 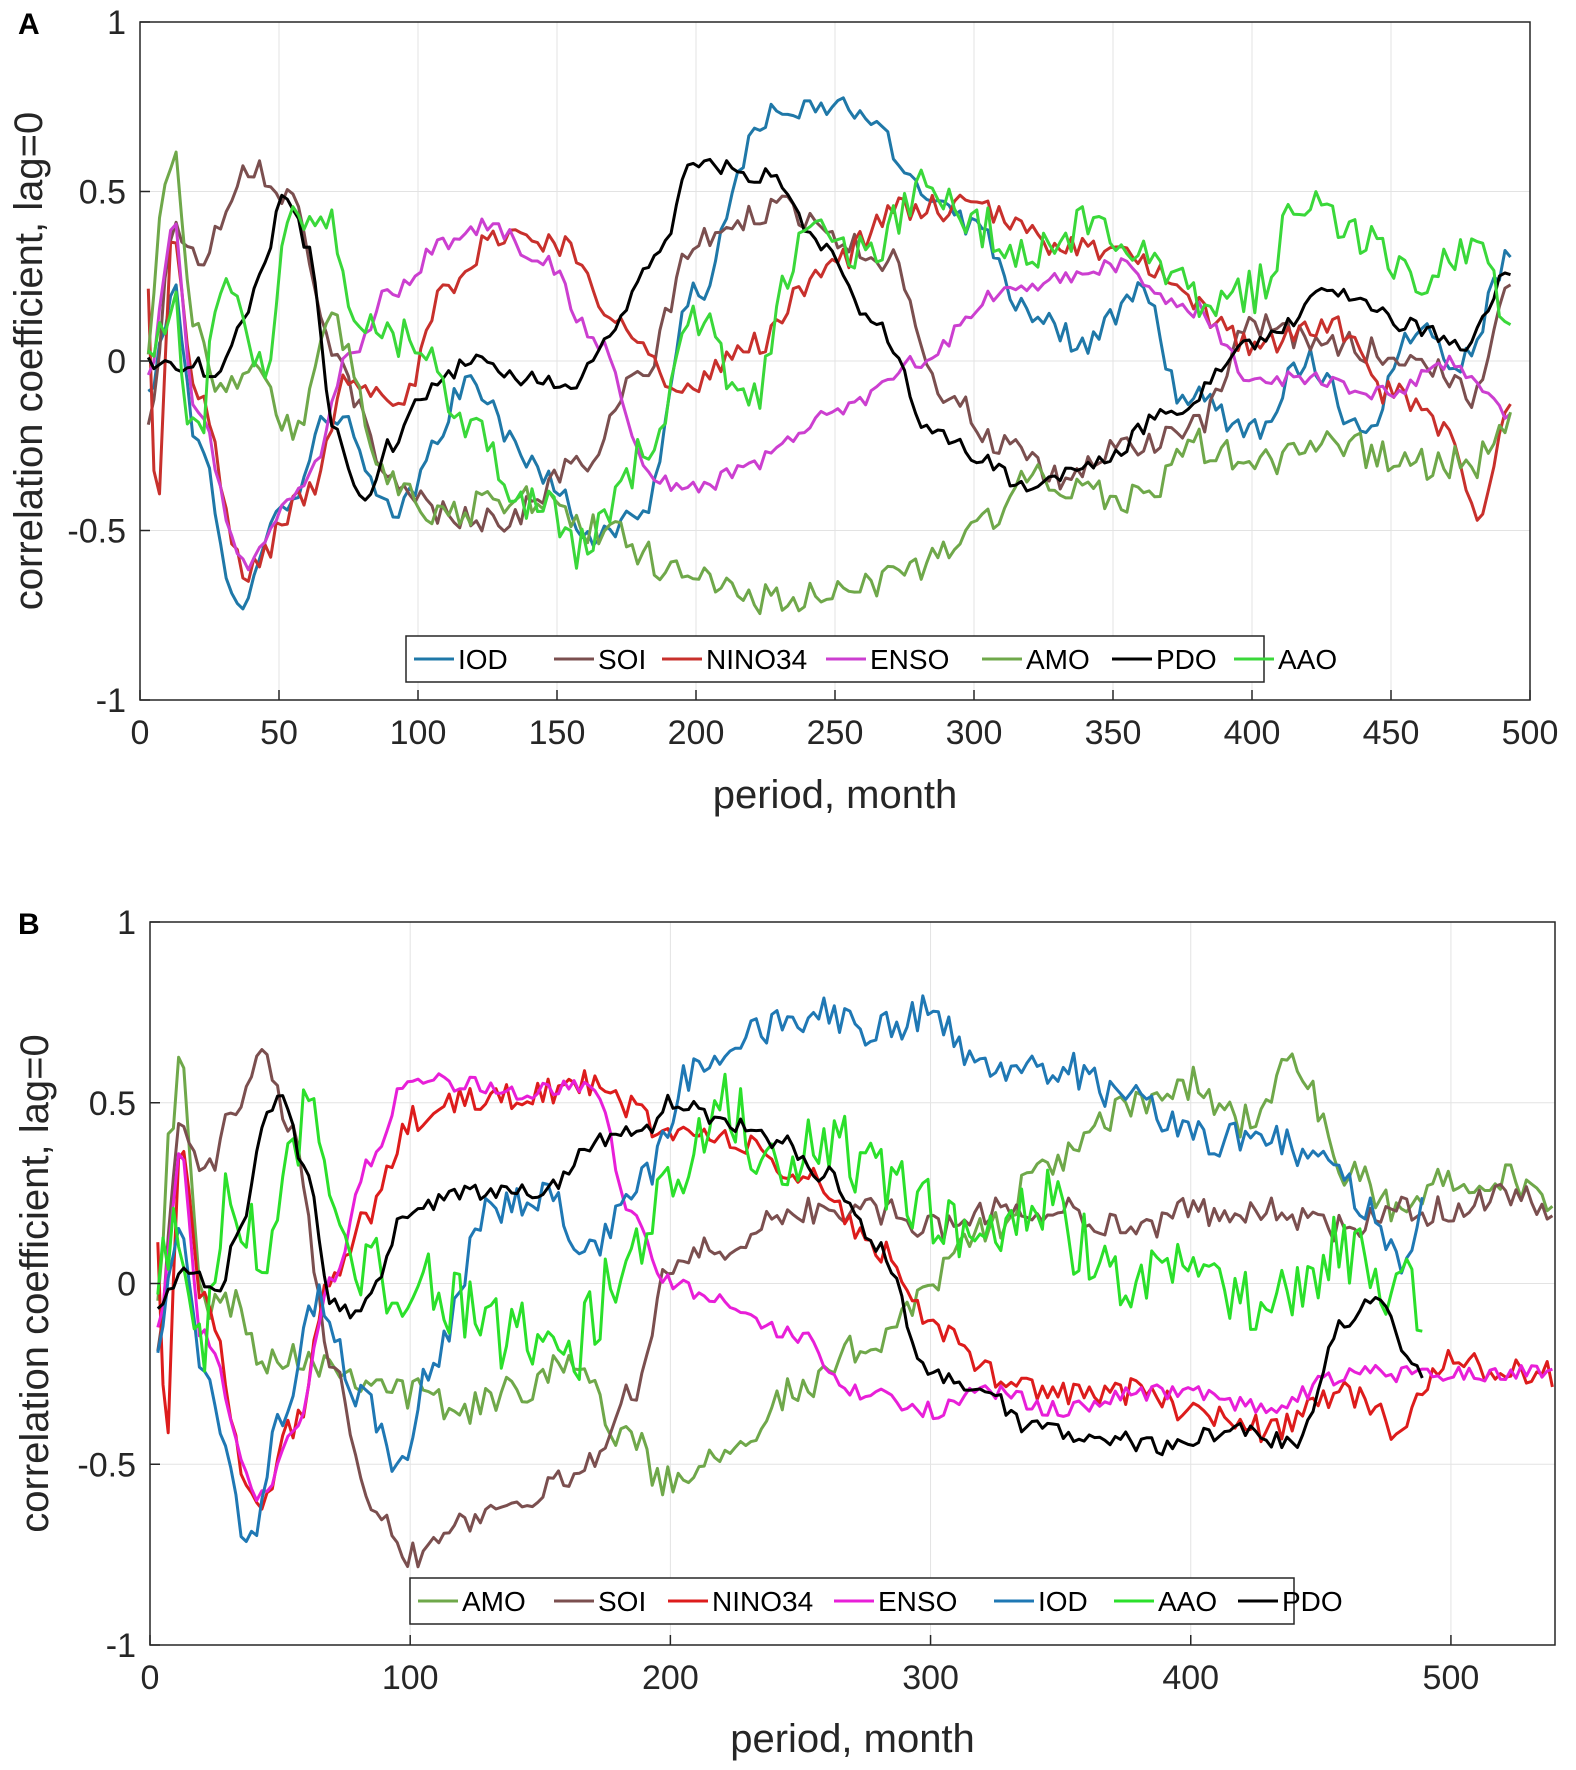 What do you see at coordinates (1113, 733) in the screenshot?
I see `x-tick-label: 350` at bounding box center [1113, 733].